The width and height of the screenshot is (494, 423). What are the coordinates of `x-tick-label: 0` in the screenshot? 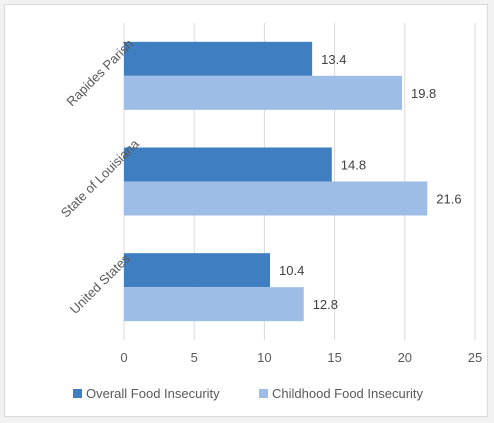 It's located at (123, 357).